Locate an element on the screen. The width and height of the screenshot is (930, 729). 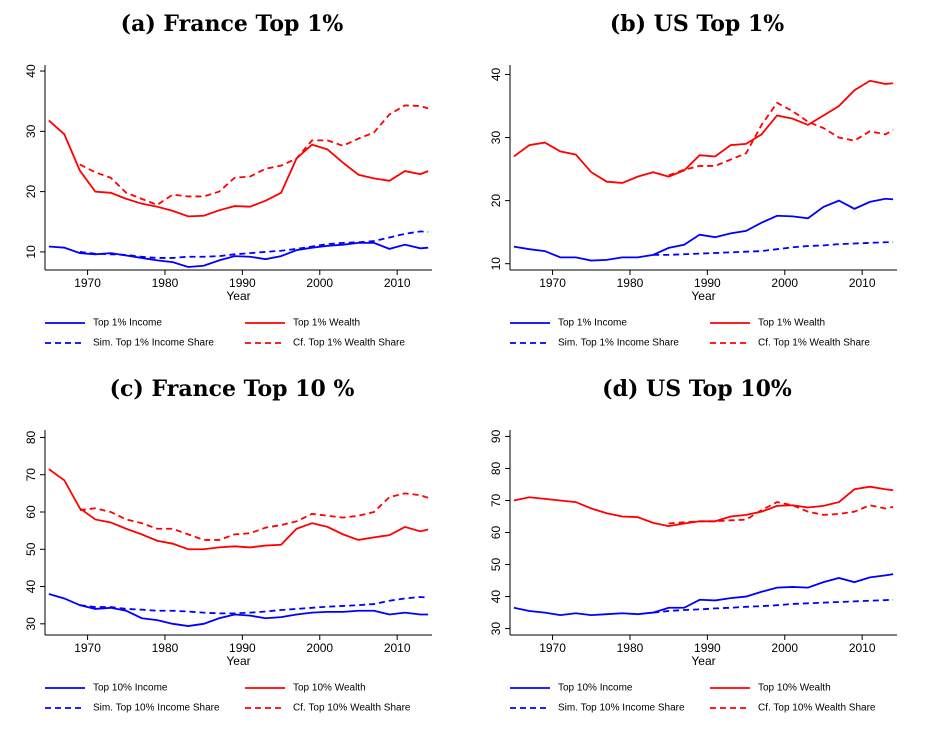
chart-title: (d) US Top 10% is located at coordinates (697, 389).